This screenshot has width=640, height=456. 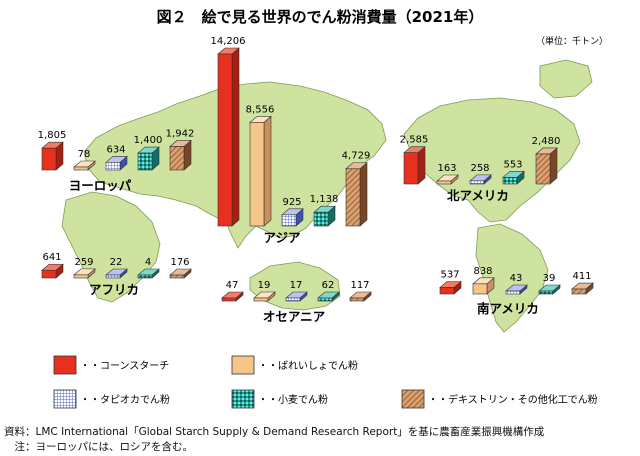 I want to click on bar-oceania-dextrin-modified-starch, so click(x=360, y=296).